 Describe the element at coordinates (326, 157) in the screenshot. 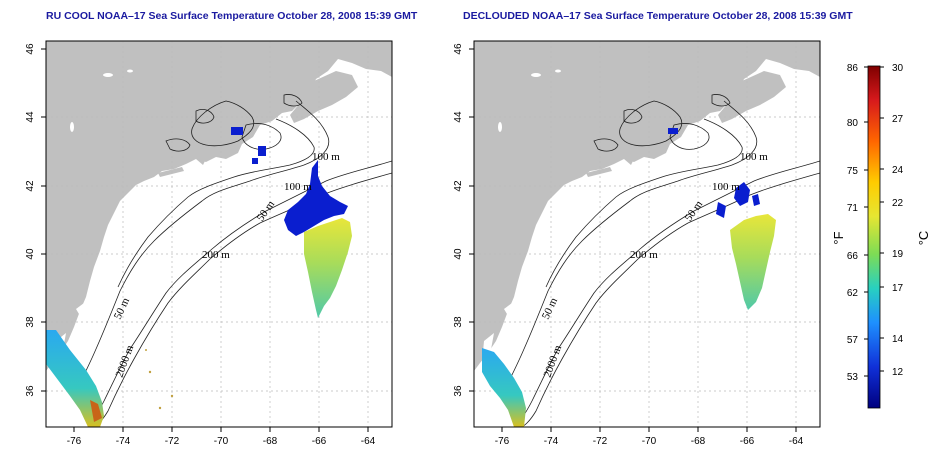

I see `left-label-100m-a: 100 m` at that location.